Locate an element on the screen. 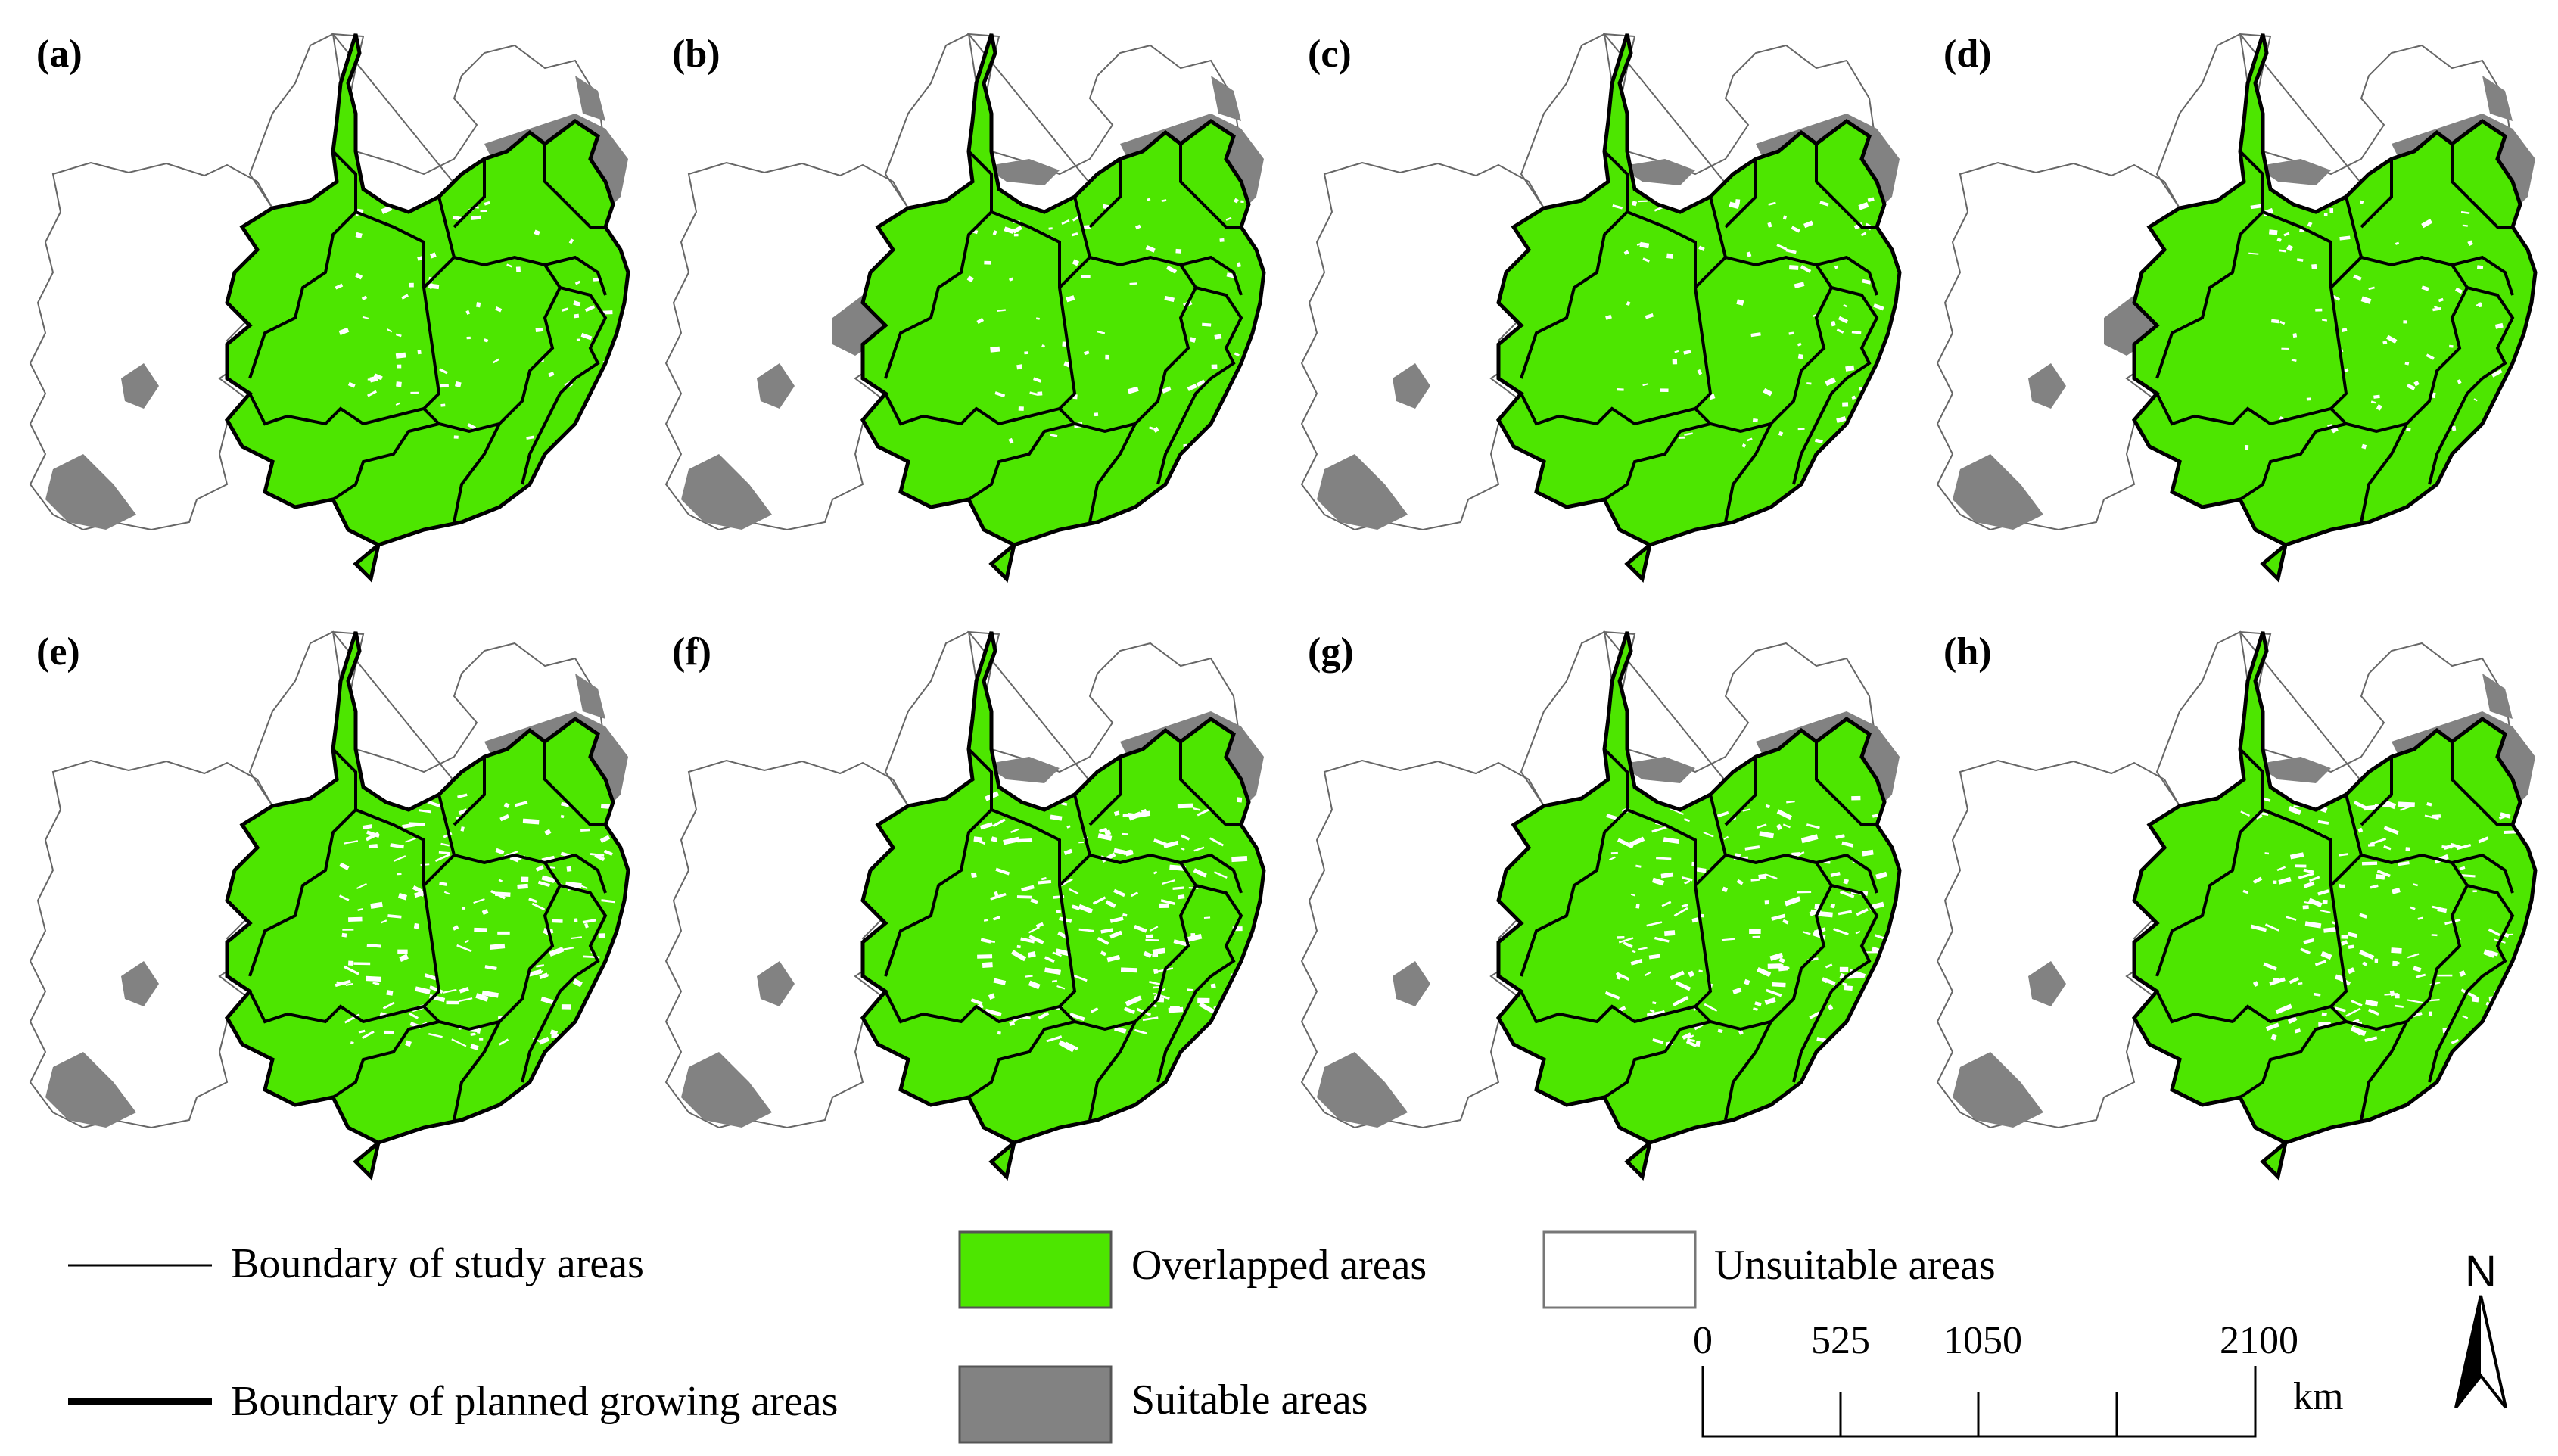 The width and height of the screenshot is (2558, 1456). panel-label: (e) is located at coordinates (58, 652).